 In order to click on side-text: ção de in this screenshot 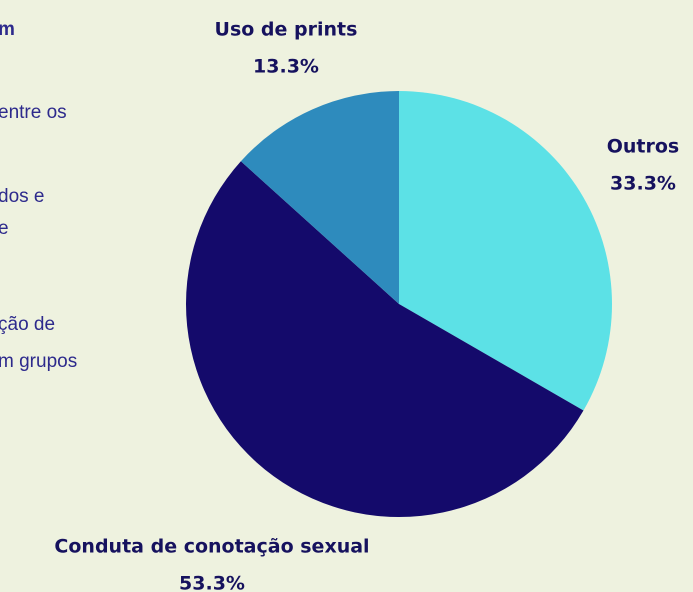, I will do `click(27, 324)`.